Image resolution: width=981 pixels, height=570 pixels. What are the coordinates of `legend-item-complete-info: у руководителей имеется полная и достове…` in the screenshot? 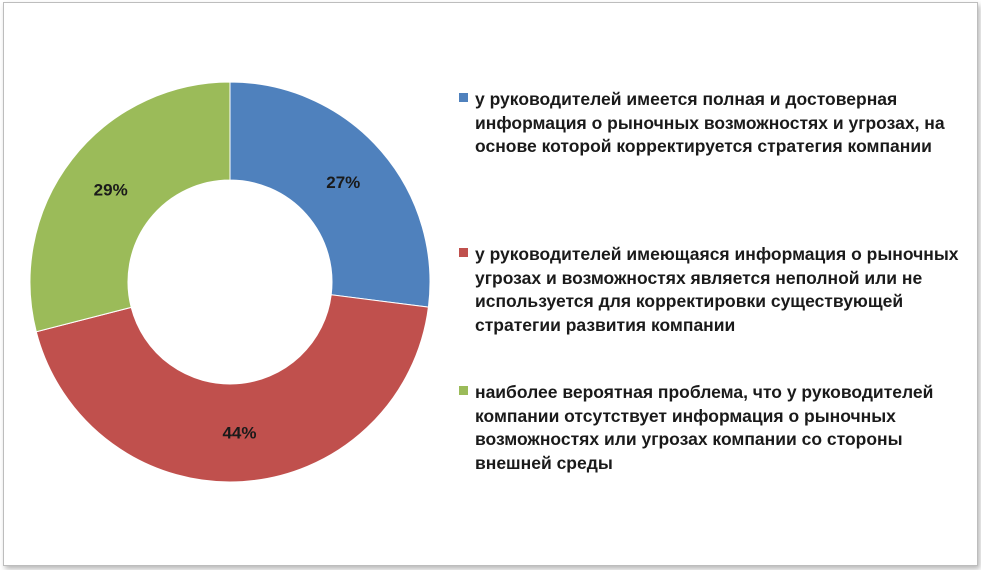 It's located at (711, 165).